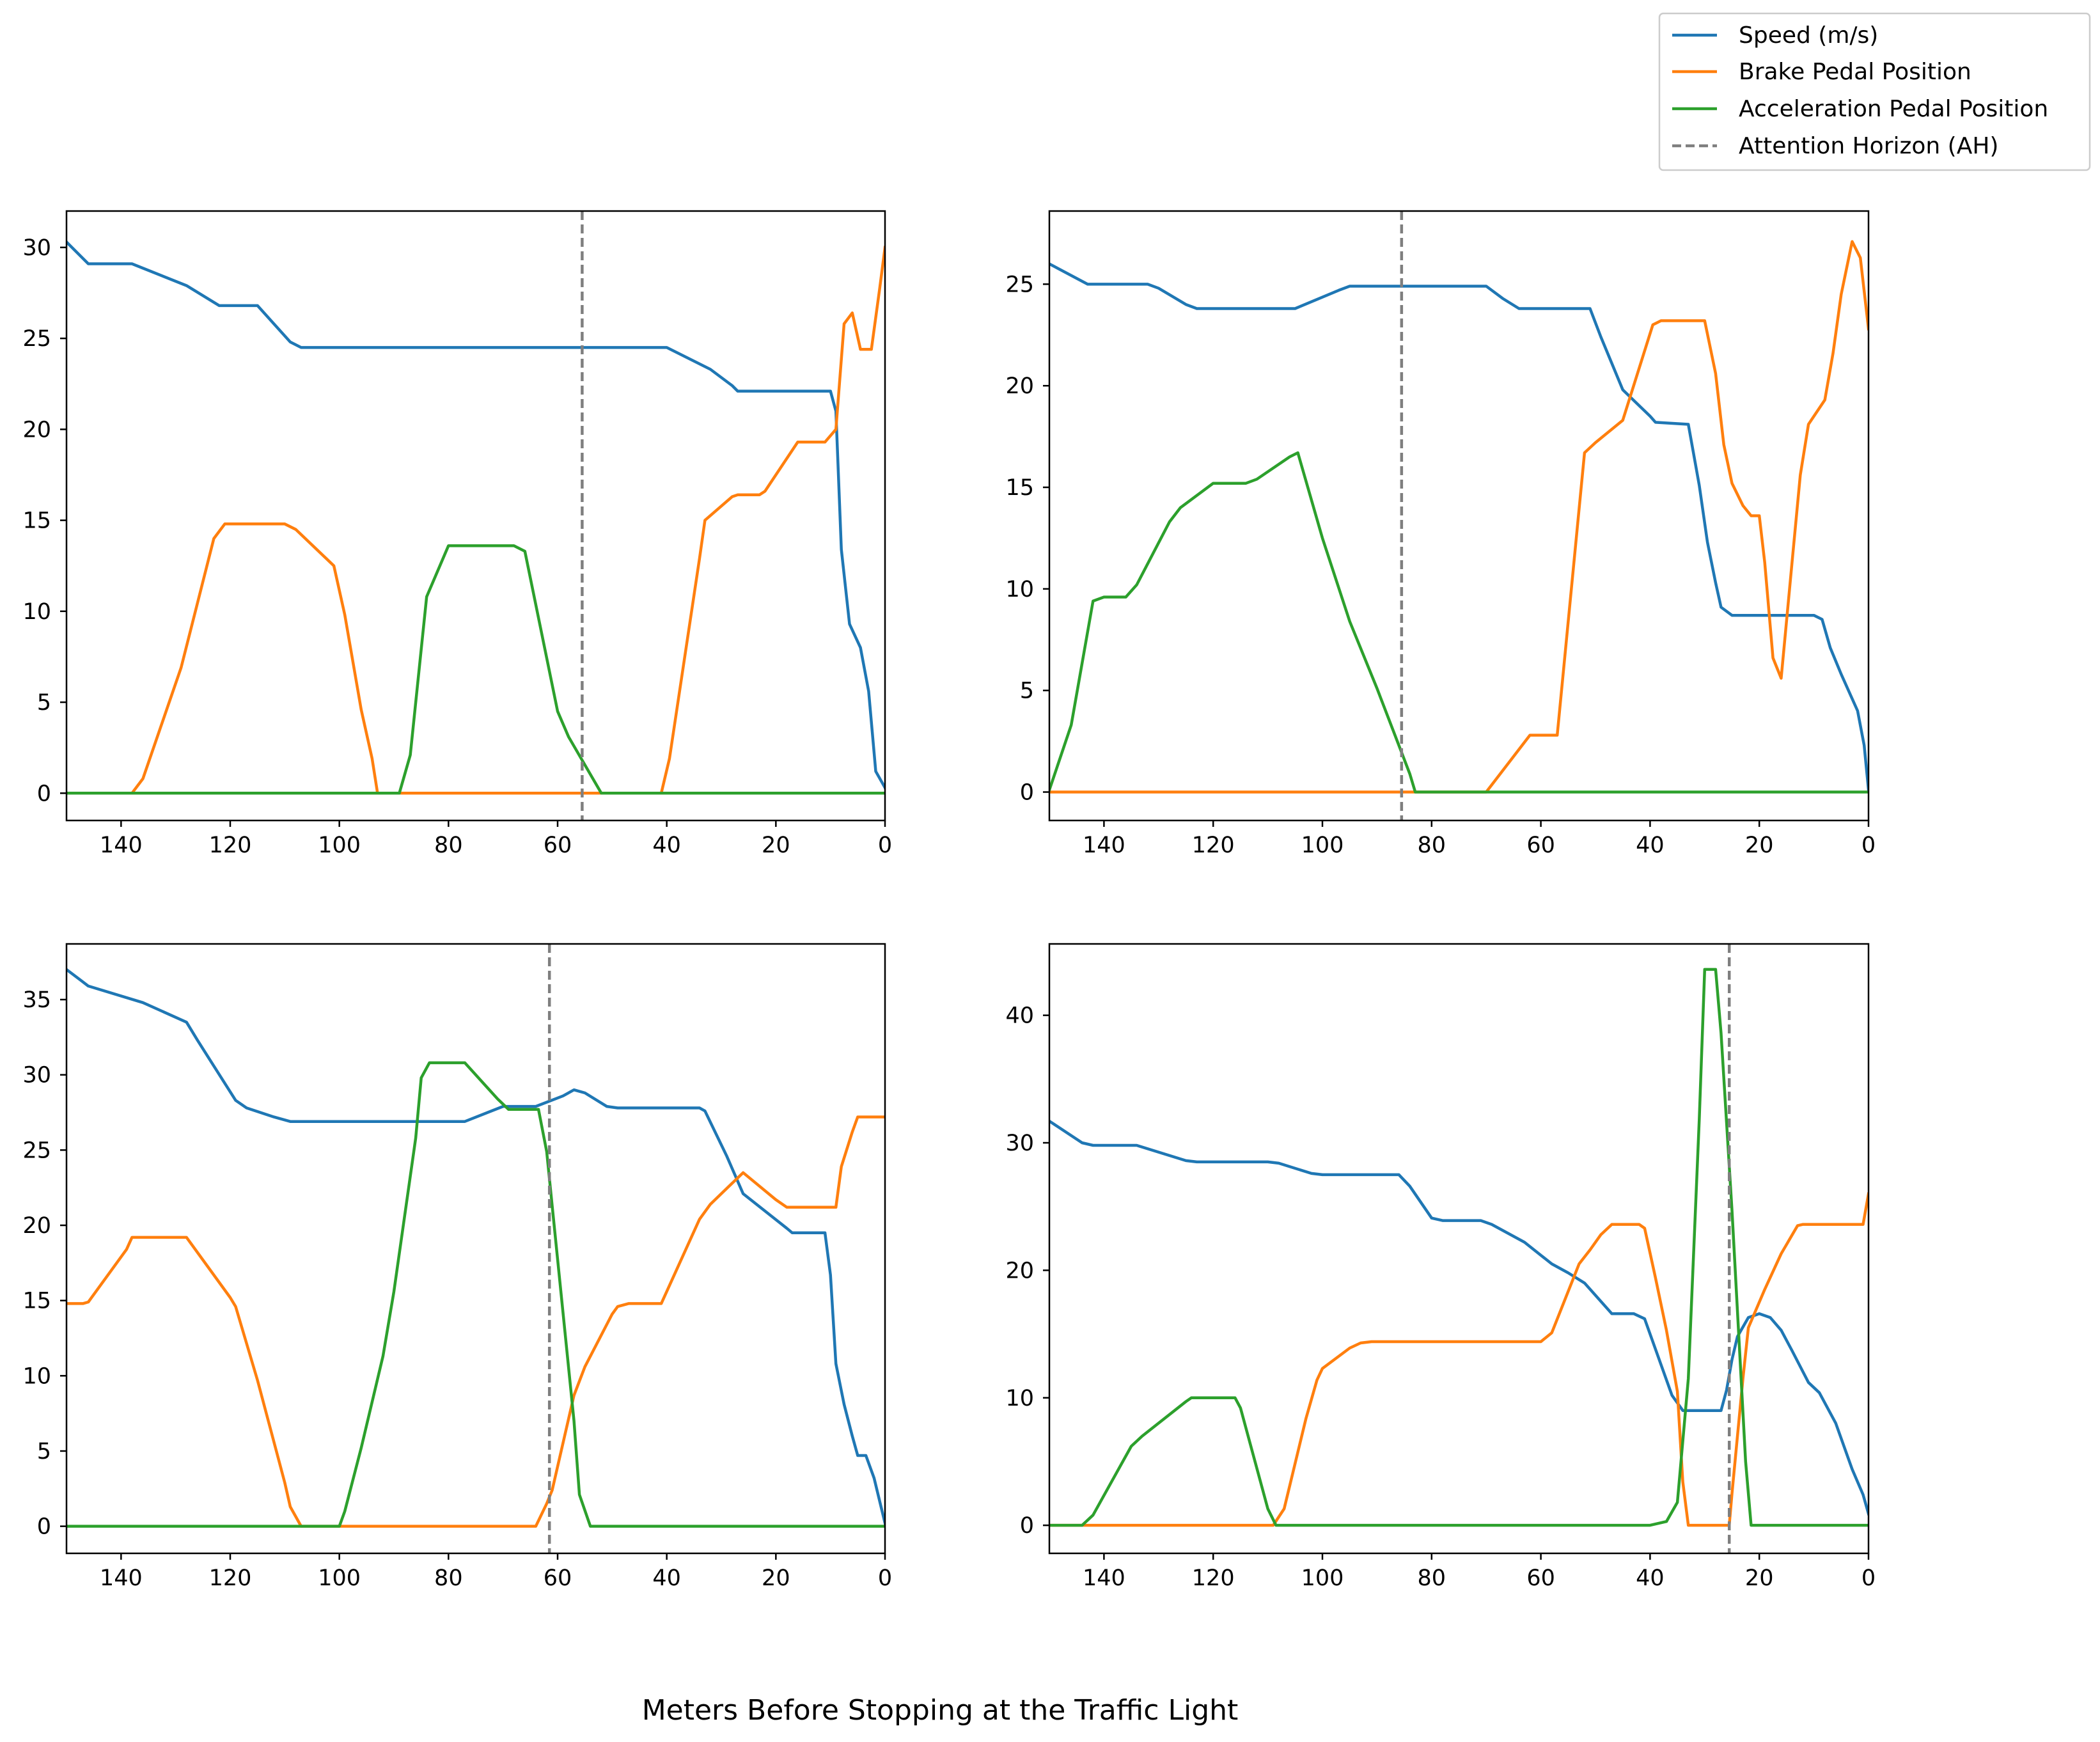  What do you see at coordinates (1855, 72) in the screenshot?
I see `legend-label-brake: Brake Pedal Position` at bounding box center [1855, 72].